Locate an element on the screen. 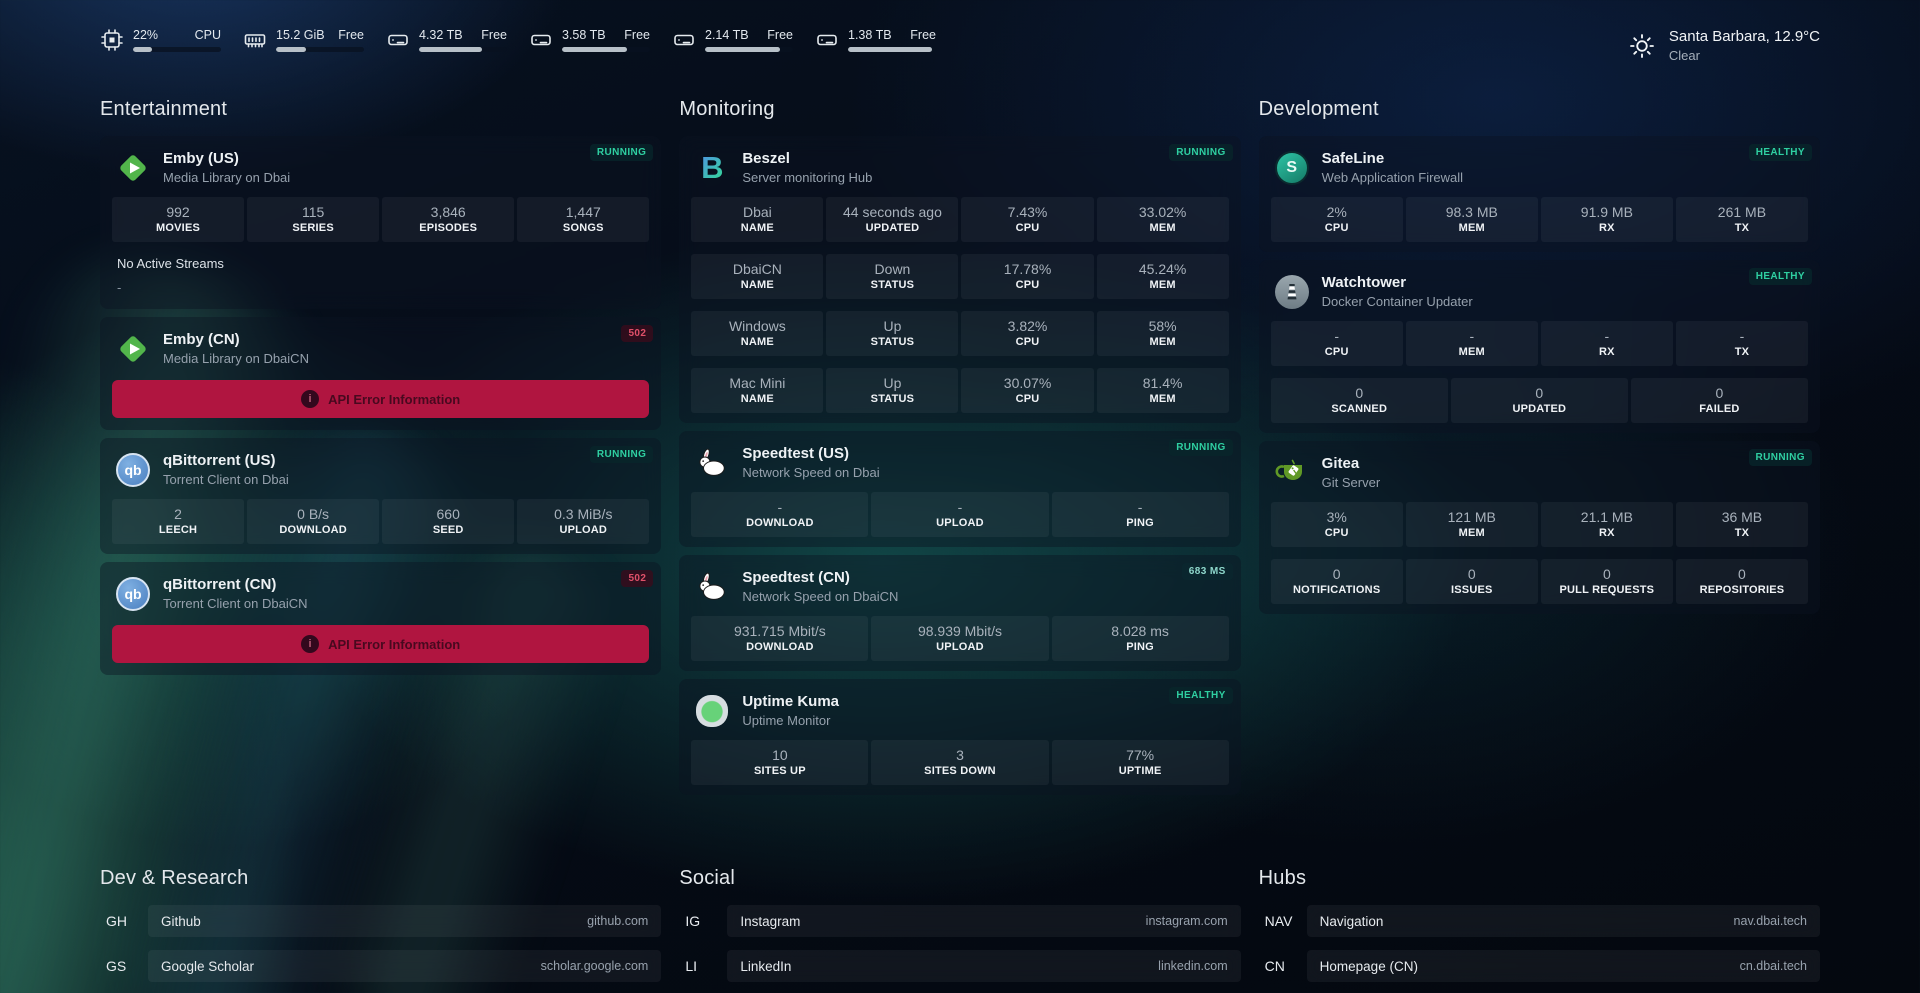  stat-value: 7.43% is located at coordinates (1027, 212).